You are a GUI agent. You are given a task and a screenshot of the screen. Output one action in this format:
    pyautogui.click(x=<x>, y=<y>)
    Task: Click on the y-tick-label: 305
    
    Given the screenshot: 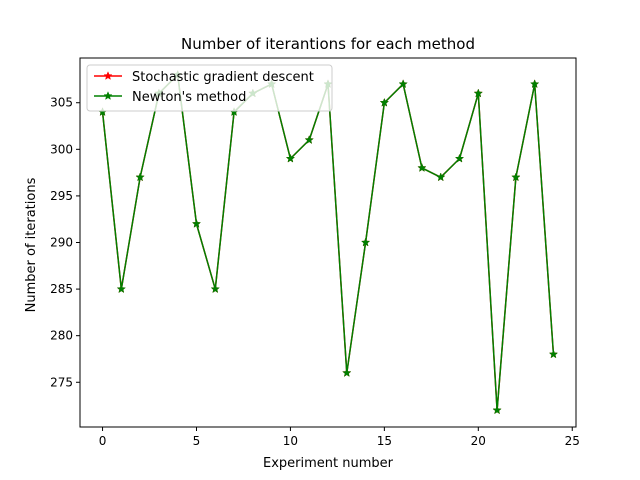 What is the action you would take?
    pyautogui.click(x=61, y=103)
    